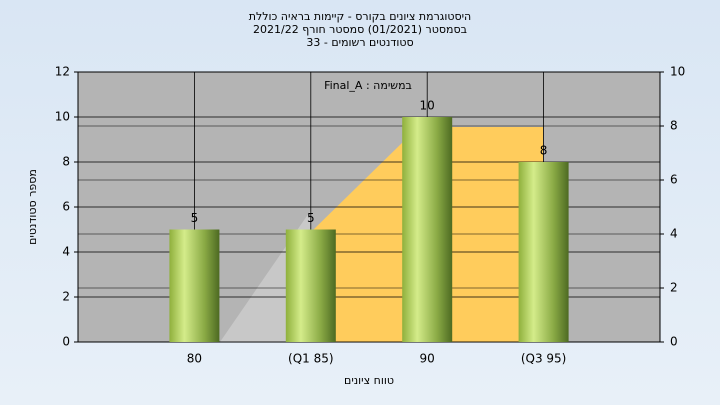 This screenshot has width=720, height=405. I want to click on y2-tick-label: 4, so click(674, 234).